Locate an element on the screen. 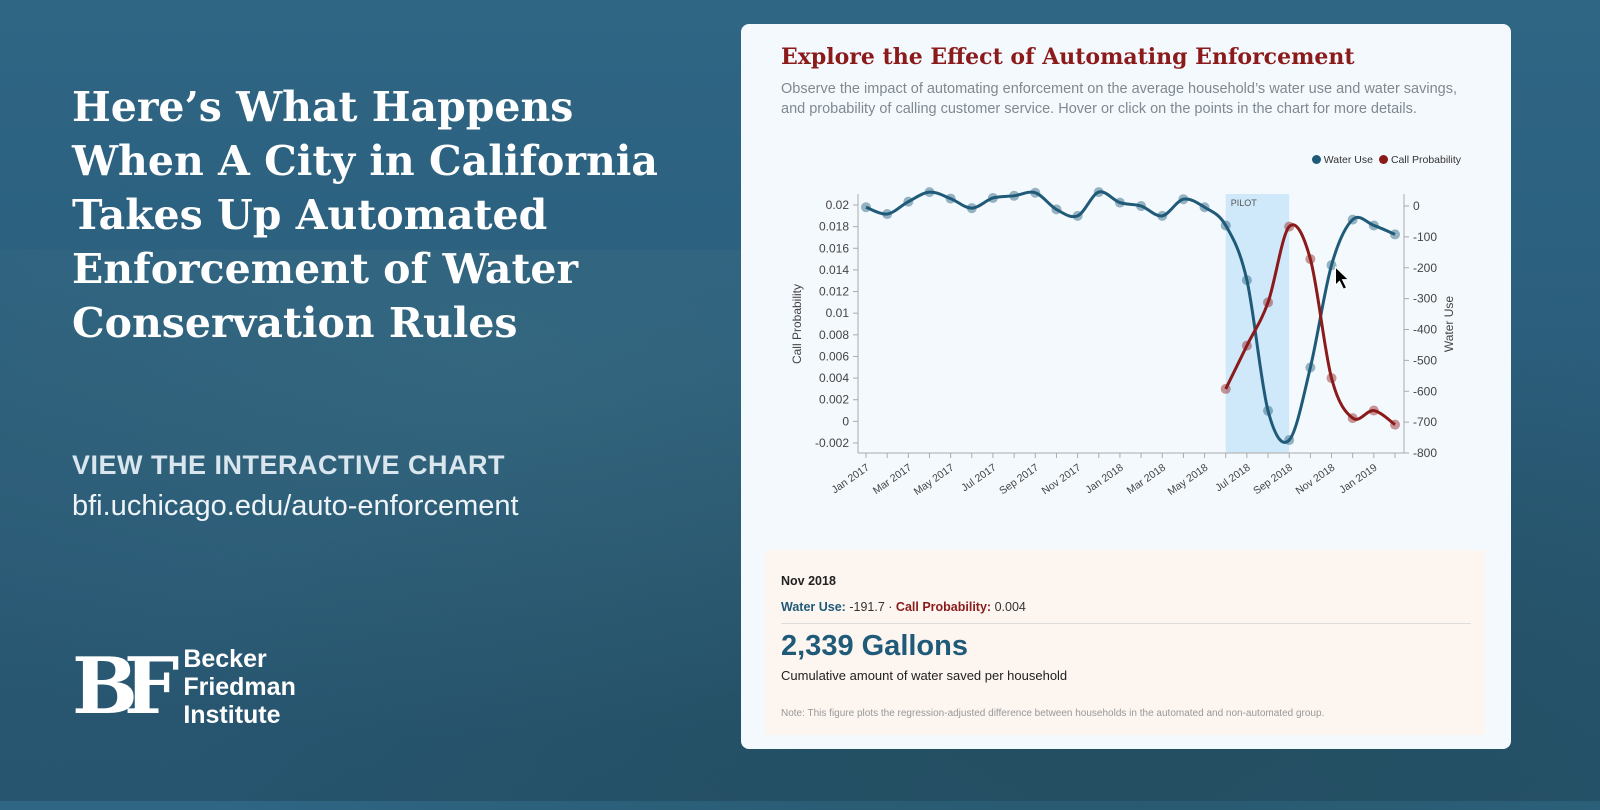  logo-line-1: Becker is located at coordinates (225, 659).